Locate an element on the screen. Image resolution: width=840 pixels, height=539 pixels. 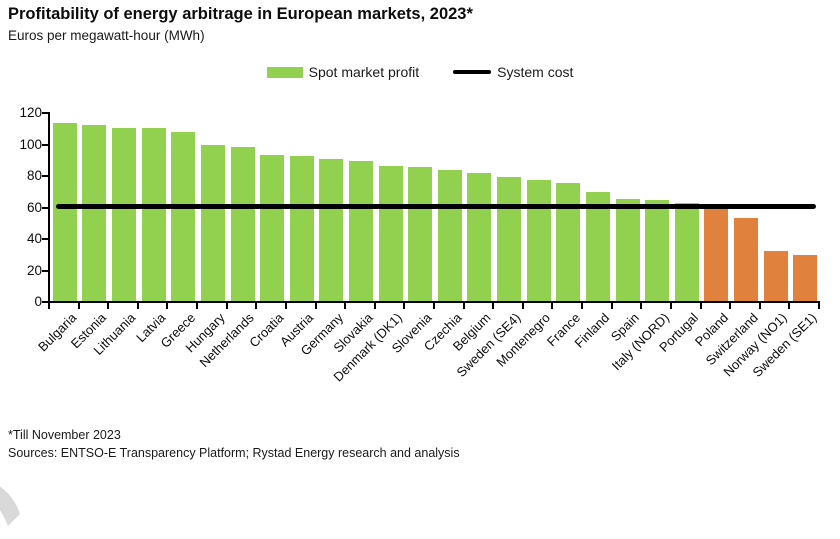
legend-spot-label: Spot market profit is located at coordinates (364, 72).